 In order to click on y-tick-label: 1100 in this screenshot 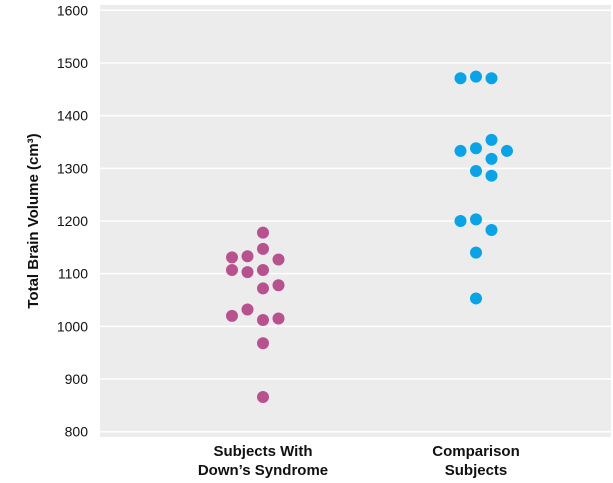, I will do `click(73, 274)`.